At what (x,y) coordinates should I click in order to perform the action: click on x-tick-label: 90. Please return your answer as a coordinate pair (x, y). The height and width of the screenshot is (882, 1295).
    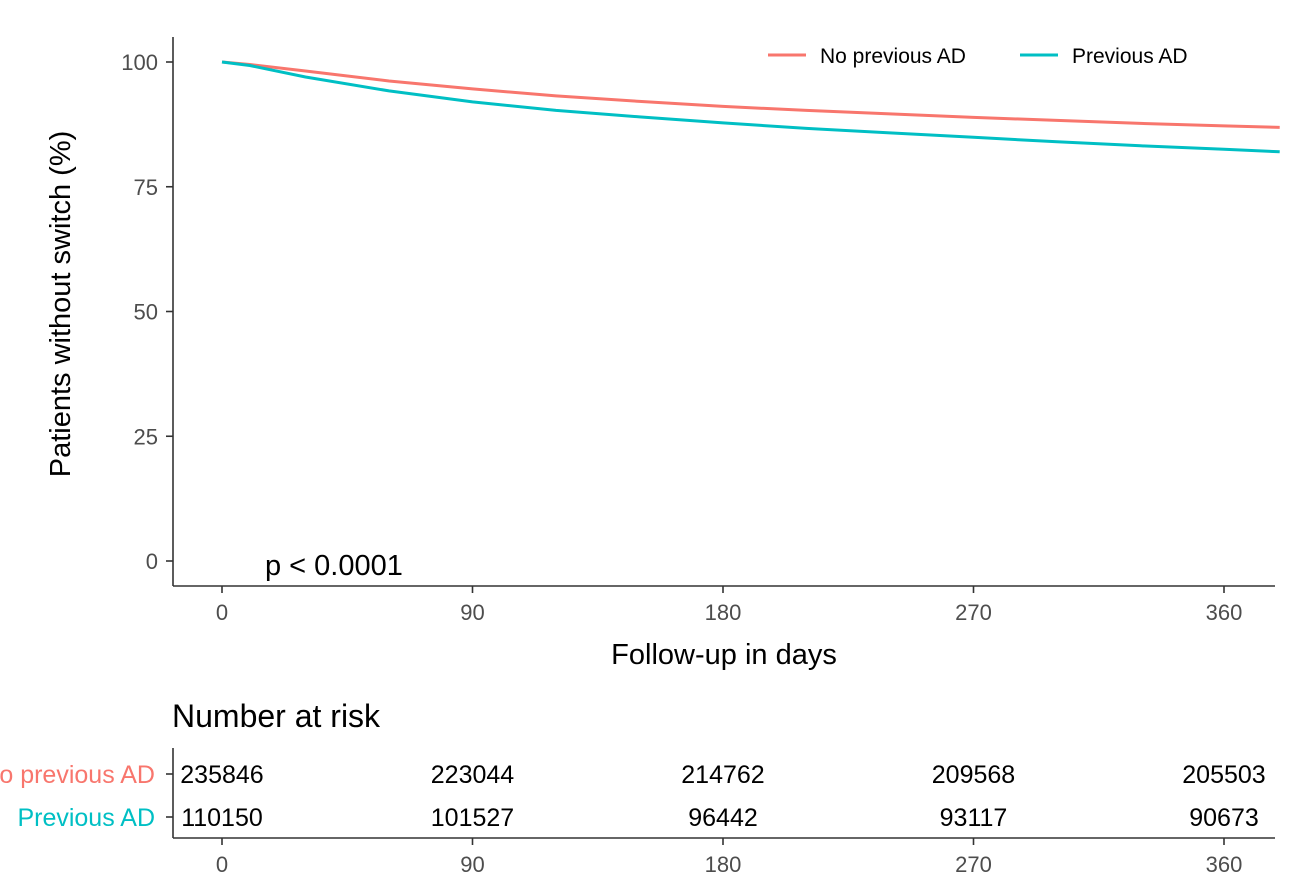
    Looking at the image, I should click on (472, 612).